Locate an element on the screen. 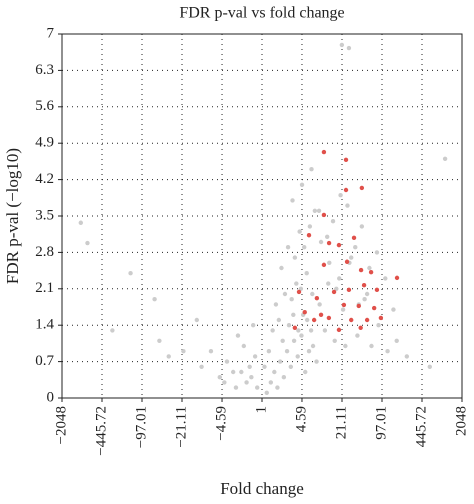  x-tick-label: 1 is located at coordinates (261, 410).